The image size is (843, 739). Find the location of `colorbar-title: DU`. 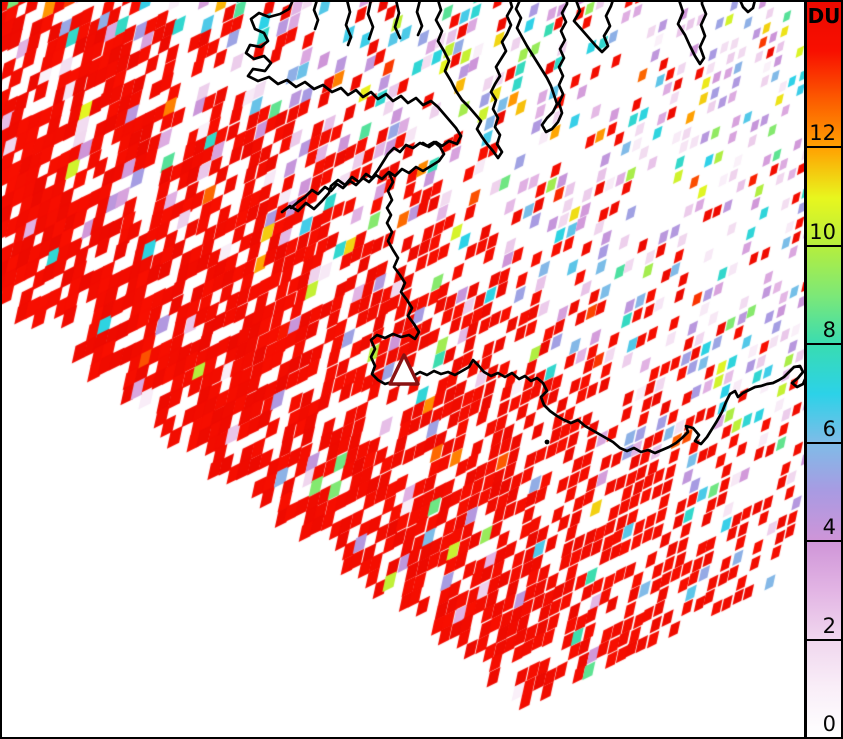

colorbar-title: DU is located at coordinates (824, 16).